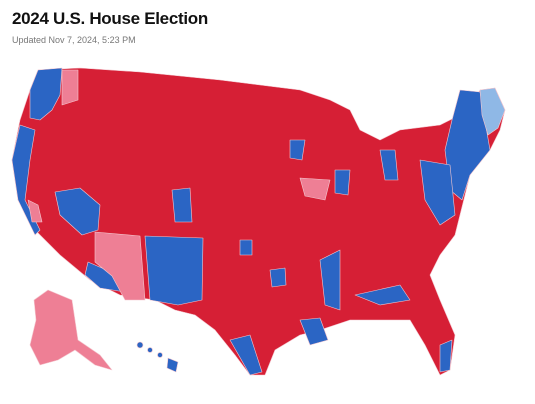 The height and width of the screenshot is (404, 535). What do you see at coordinates (110, 18) in the screenshot?
I see `title: 2024 U.S. House Election` at bounding box center [110, 18].